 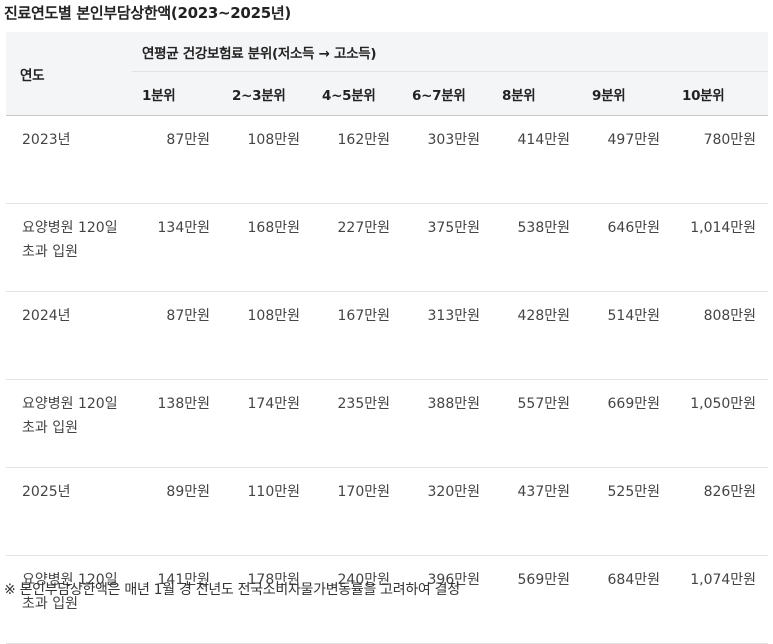 I want to click on ceiling-amount-cell: 227만원, so click(x=357, y=247).